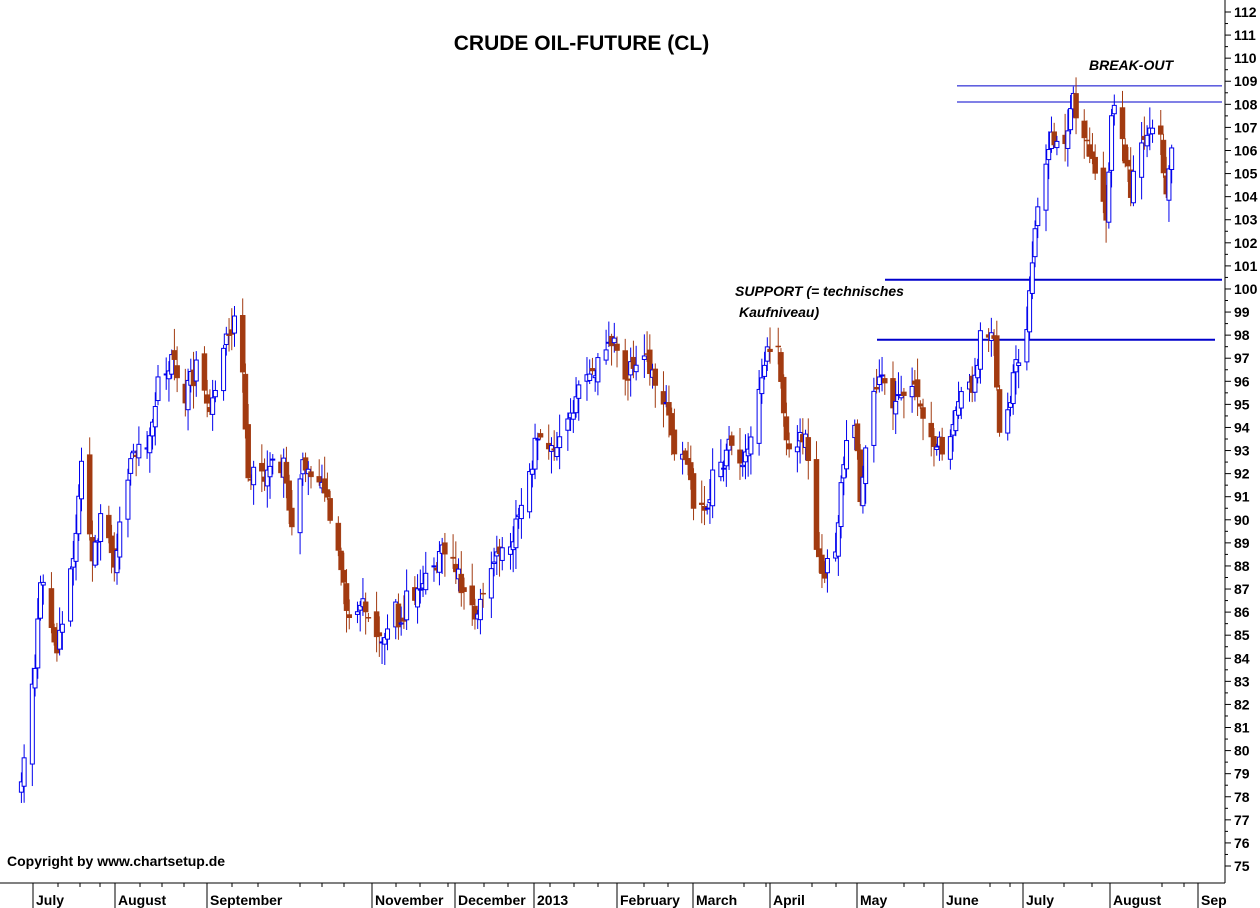  Describe the element at coordinates (1242, 520) in the screenshot. I see `y-tick-label: 90` at that location.